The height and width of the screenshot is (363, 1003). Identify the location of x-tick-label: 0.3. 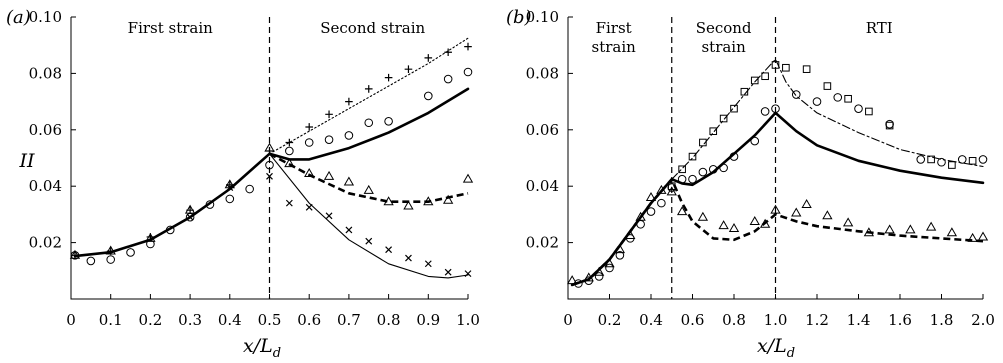
(190, 320).